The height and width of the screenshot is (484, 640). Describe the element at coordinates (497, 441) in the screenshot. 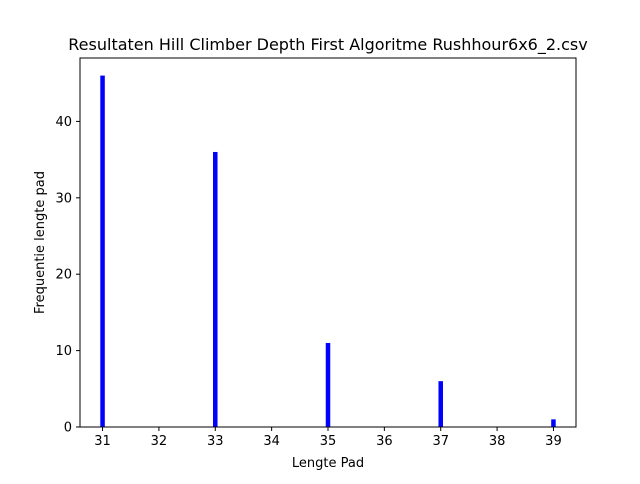

I see `x-tick-label: 38` at that location.